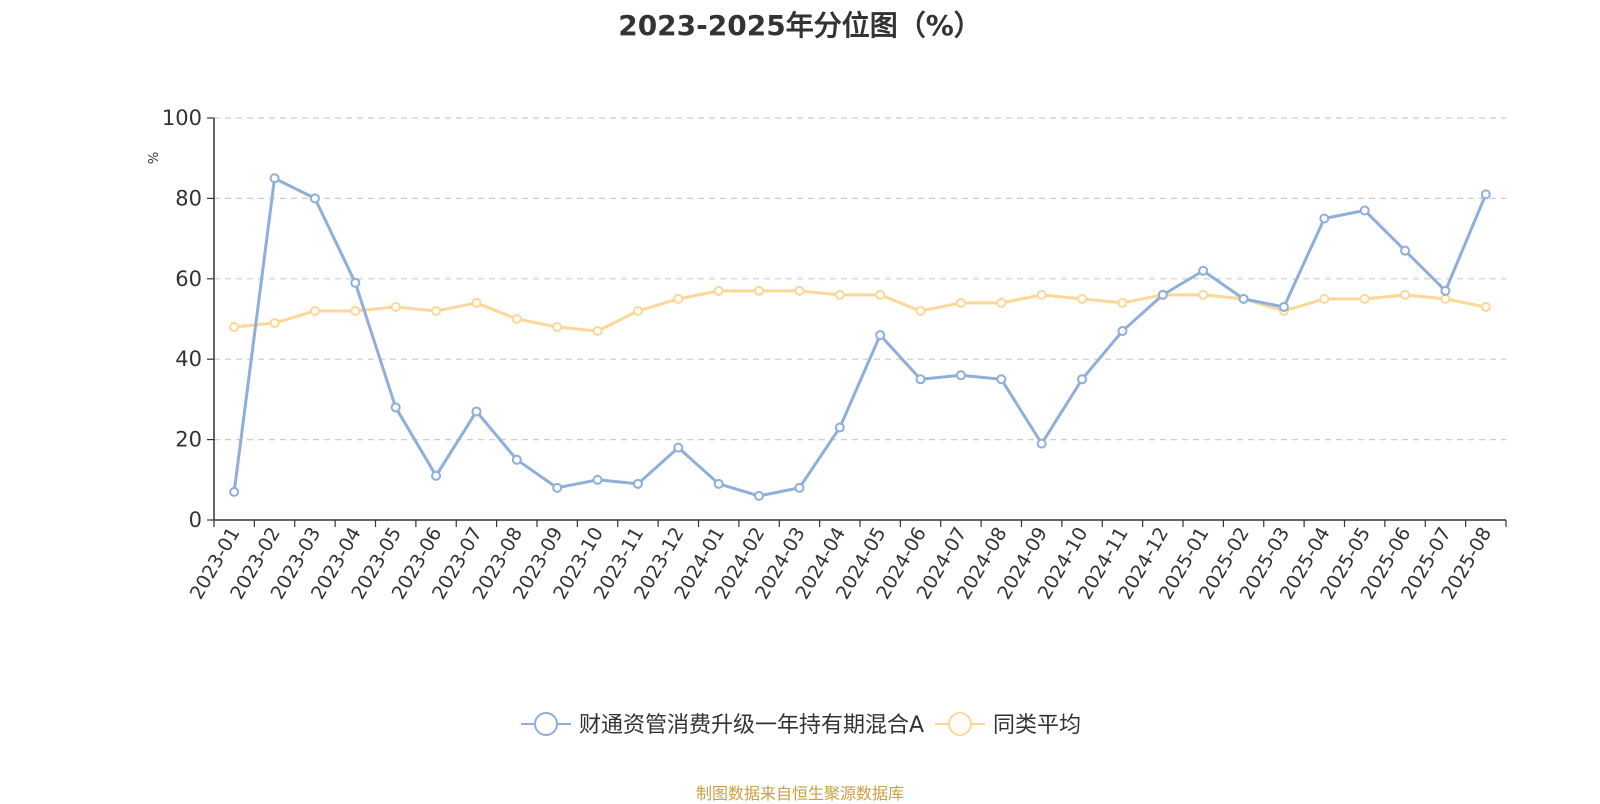 The image size is (1600, 804). I want to click on series-line, so click(860, 311).